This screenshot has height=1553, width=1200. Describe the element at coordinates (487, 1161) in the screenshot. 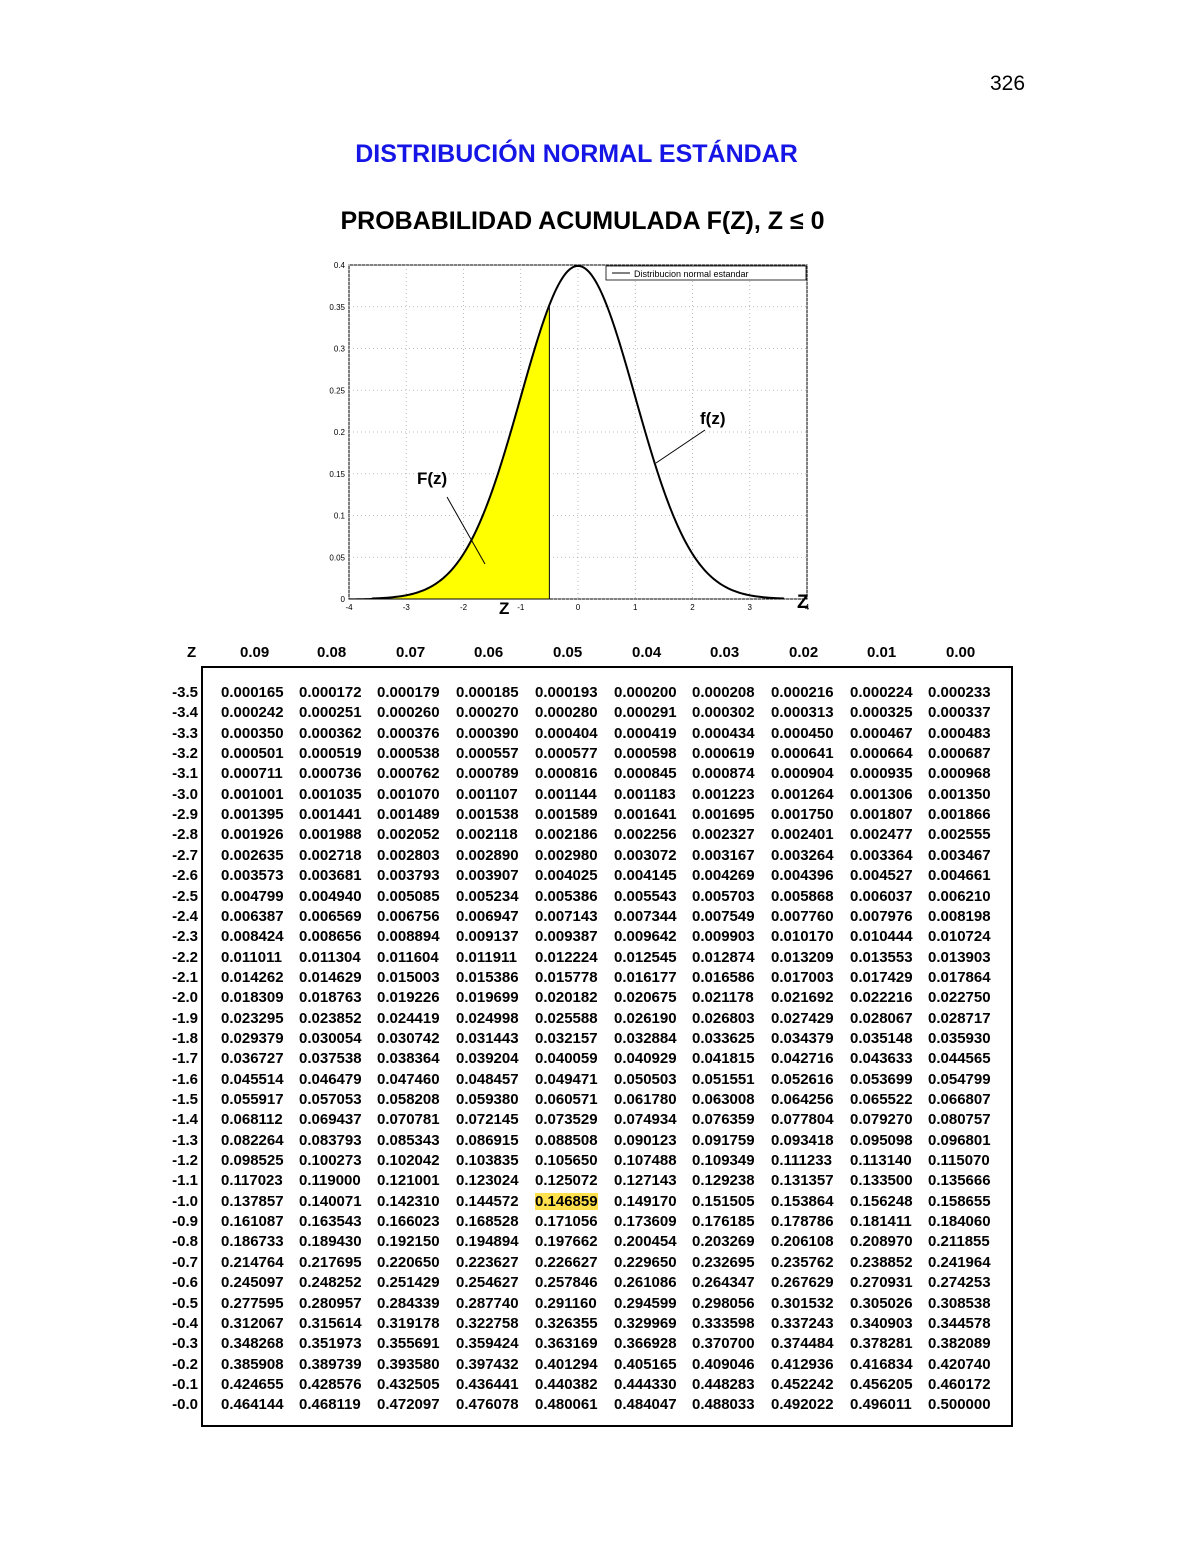

I see `table-cell: 0.103835` at that location.